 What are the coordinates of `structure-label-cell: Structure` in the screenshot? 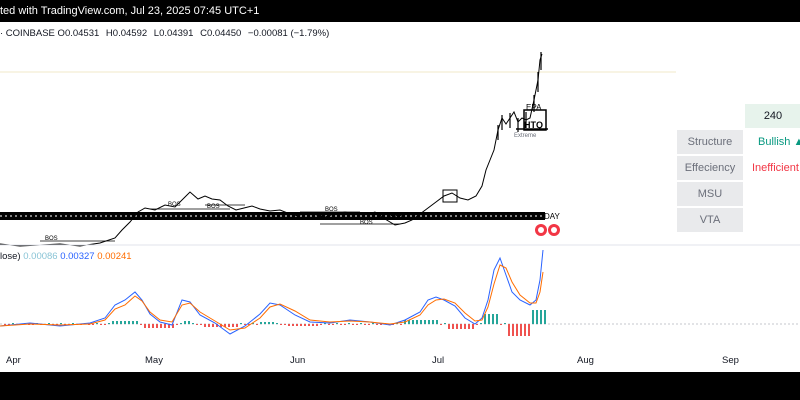 It's located at (710, 142).